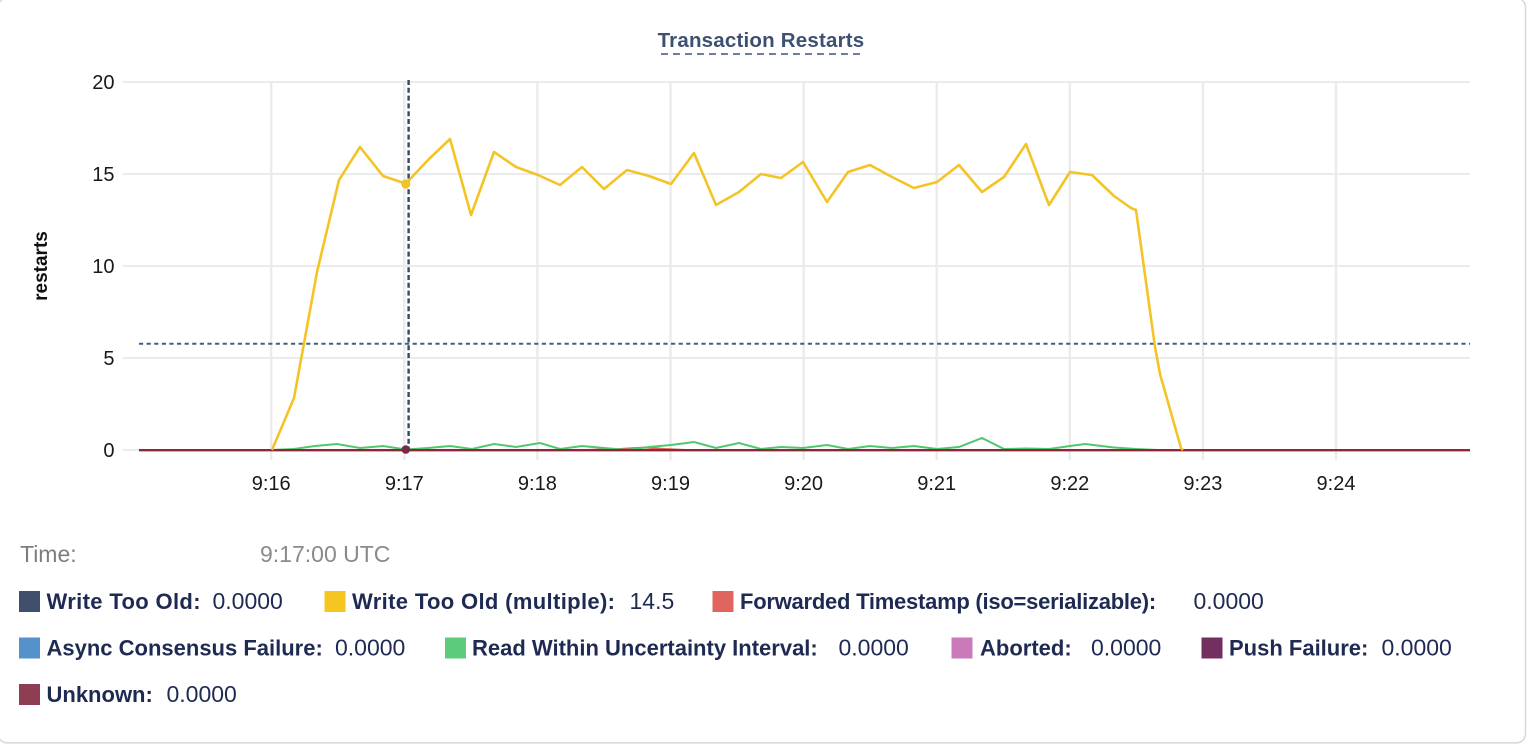 The image size is (1528, 744). I want to click on svg-text: 9:19, so click(670, 484).